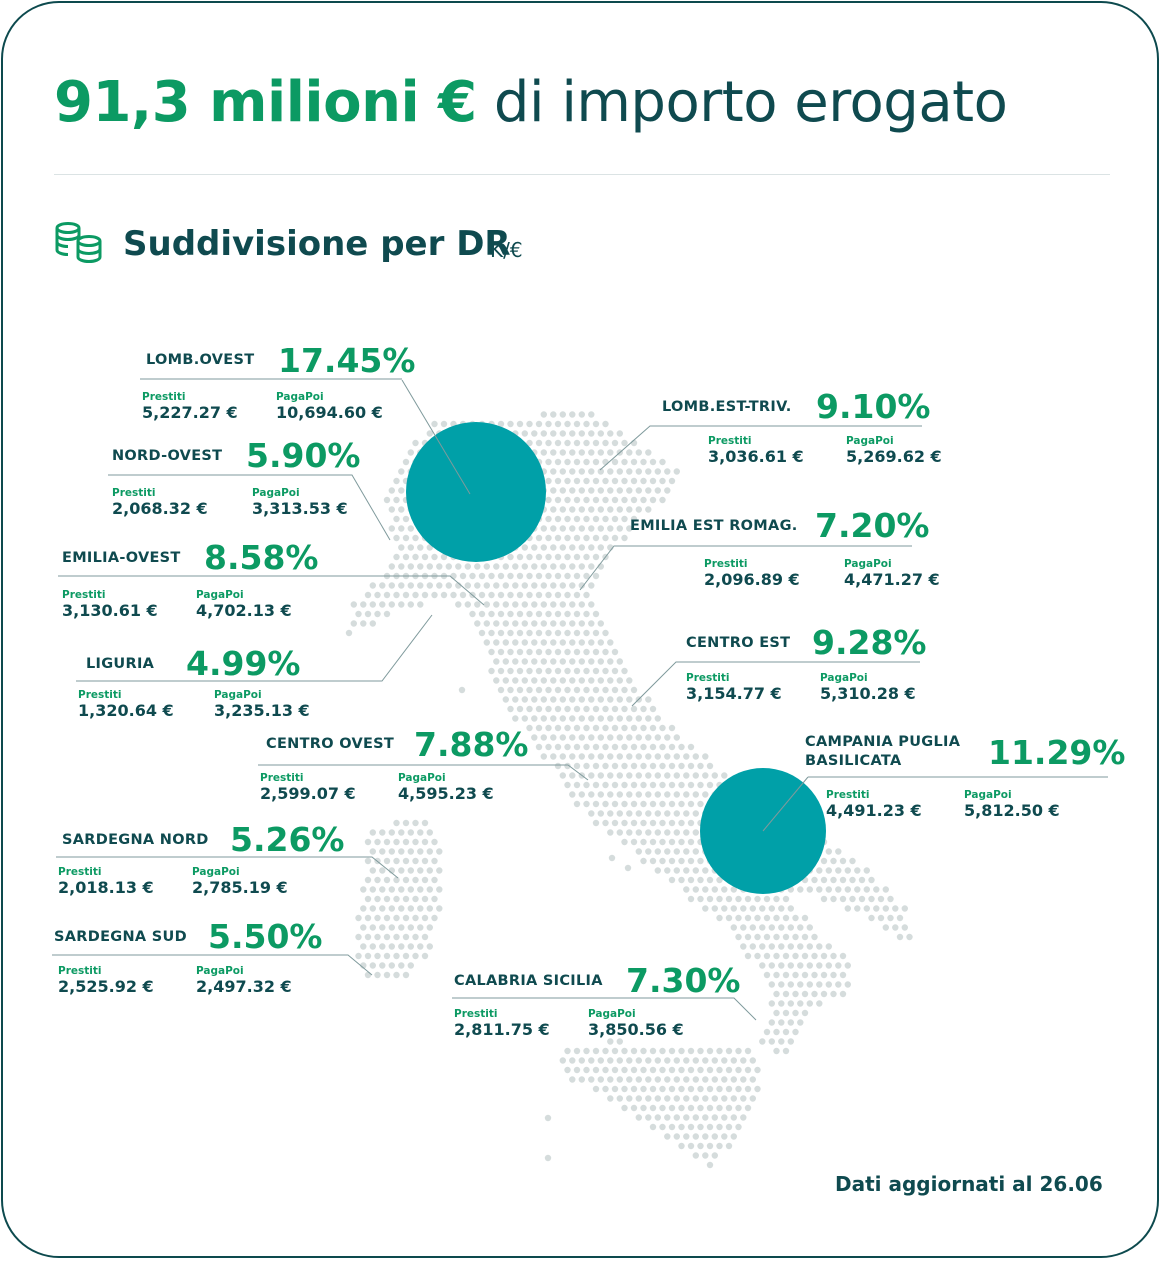 This screenshot has height=1262, width=1163. Describe the element at coordinates (106, 986) in the screenshot. I see `prestiti-value: 2,525.92 €` at that location.